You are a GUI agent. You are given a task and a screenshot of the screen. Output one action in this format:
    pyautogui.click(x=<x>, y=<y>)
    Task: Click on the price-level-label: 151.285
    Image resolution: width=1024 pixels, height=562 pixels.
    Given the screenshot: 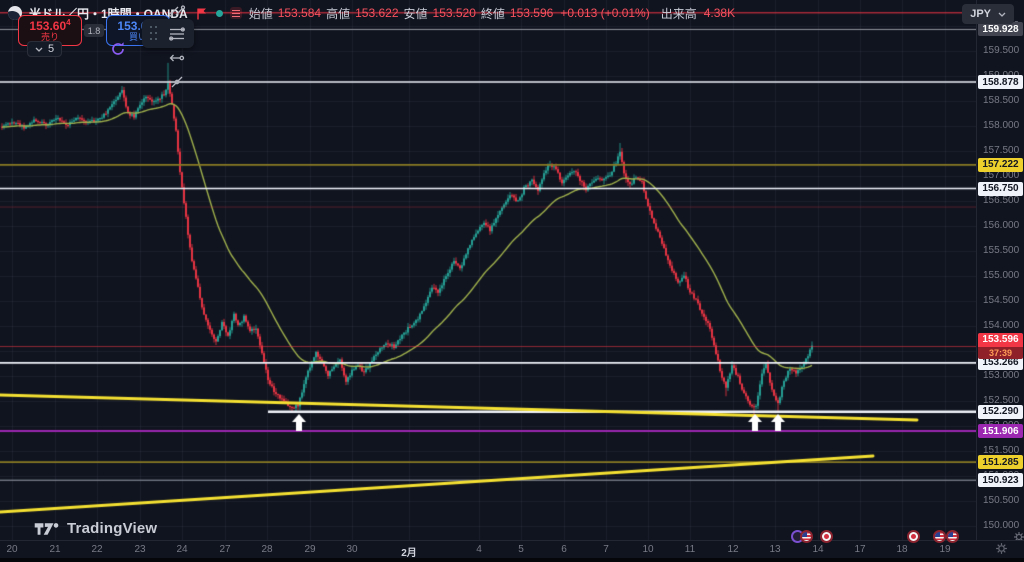 What is the action you would take?
    pyautogui.click(x=1000, y=462)
    